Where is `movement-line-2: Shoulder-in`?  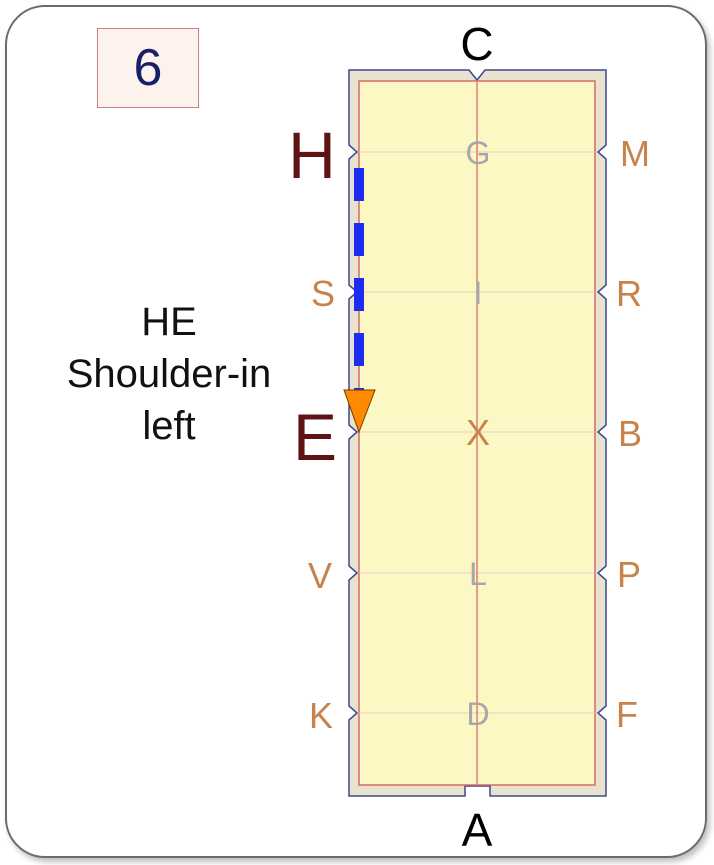 movement-line-2: Shoulder-in is located at coordinates (169, 374).